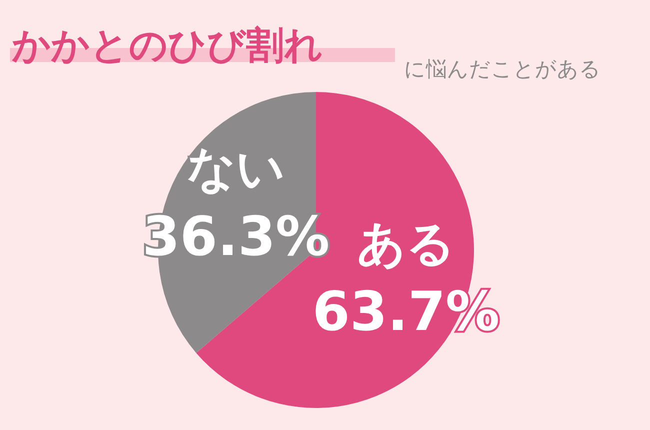  What do you see at coordinates (502, 69) in the screenshot?
I see `chart-subtitle: に悩んだことがある` at bounding box center [502, 69].